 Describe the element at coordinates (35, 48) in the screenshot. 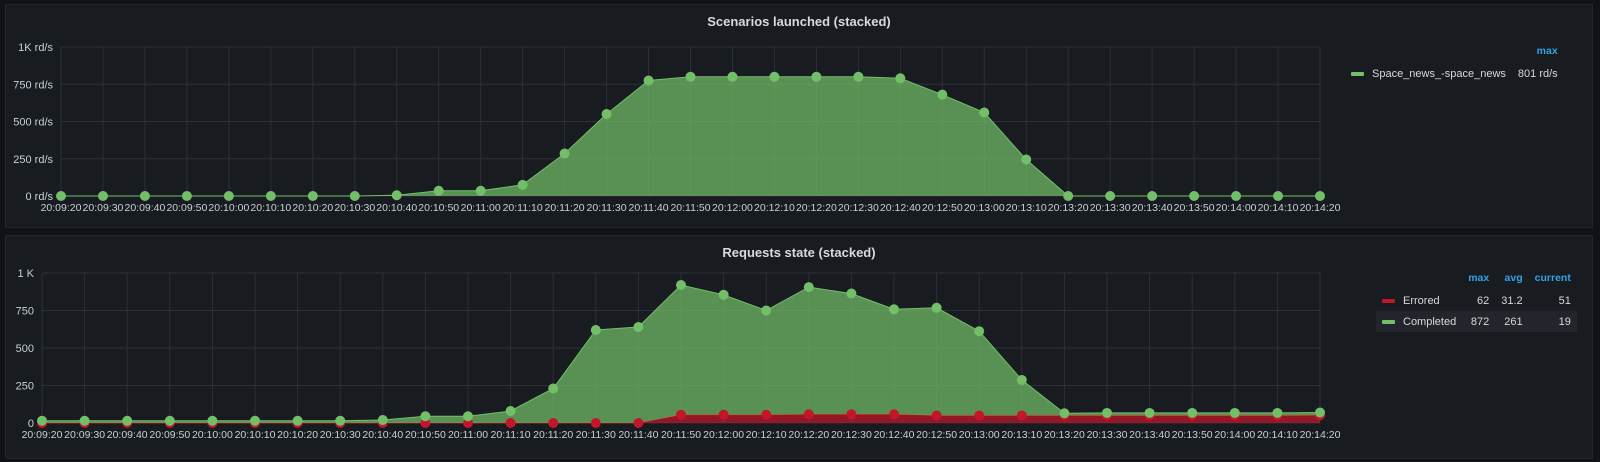

I see `y-tick-label: 1K rd/s` at that location.